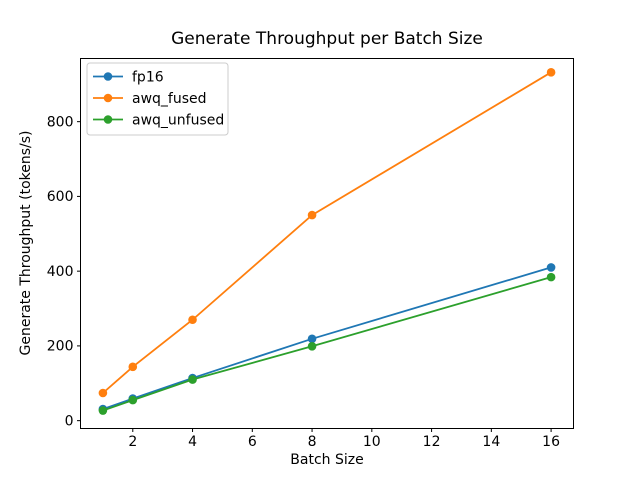  I want to click on x-tick-label: 14, so click(491, 442).